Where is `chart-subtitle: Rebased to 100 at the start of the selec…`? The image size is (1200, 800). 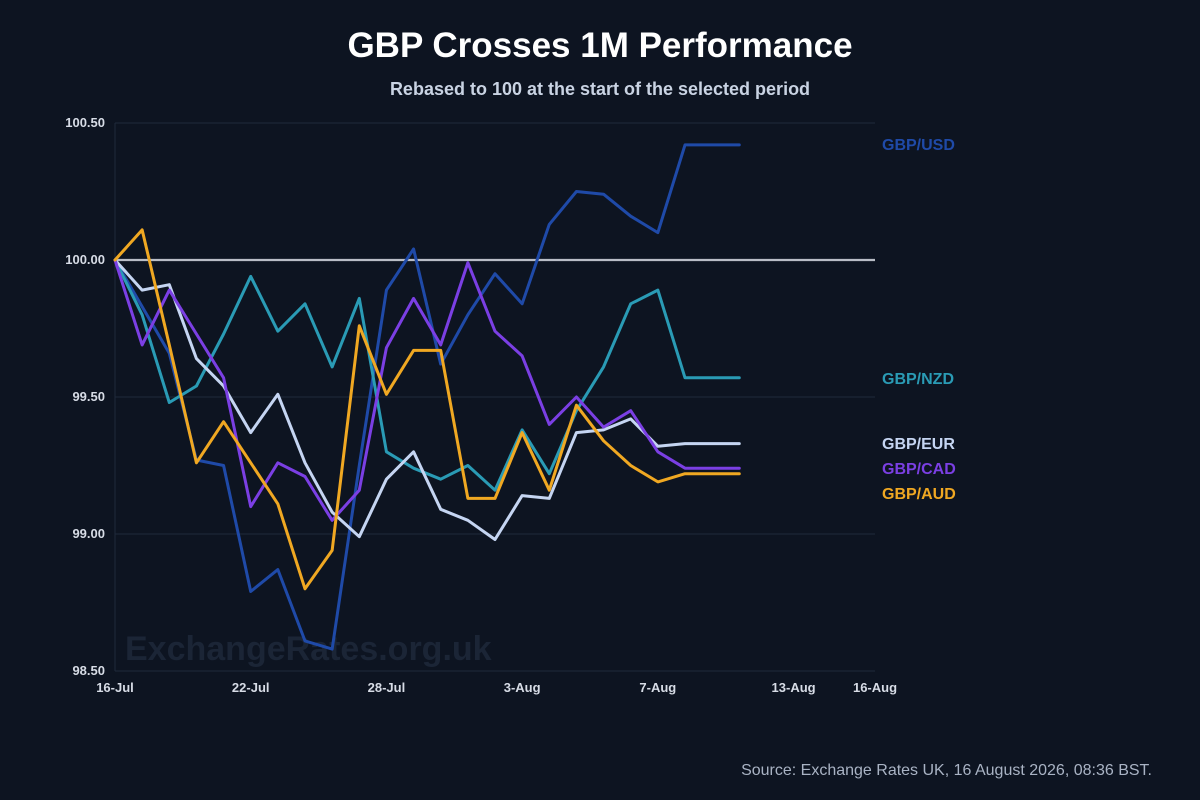
chart-subtitle: Rebased to 100 at the start of the selec… is located at coordinates (600, 89).